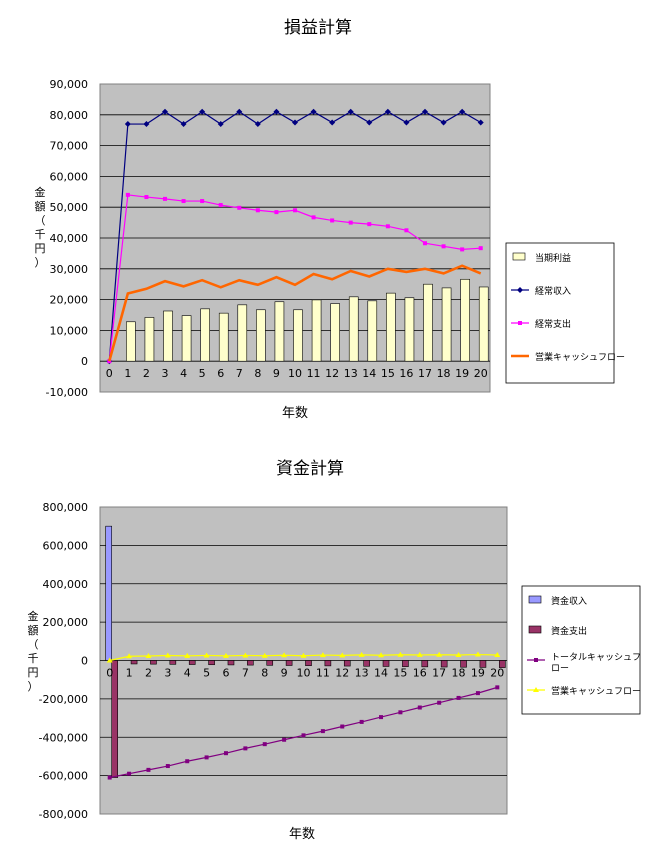 The width and height of the screenshot is (672, 848). Describe the element at coordinates (425, 664) in the screenshot. I see `bar-資金支出-16` at that location.